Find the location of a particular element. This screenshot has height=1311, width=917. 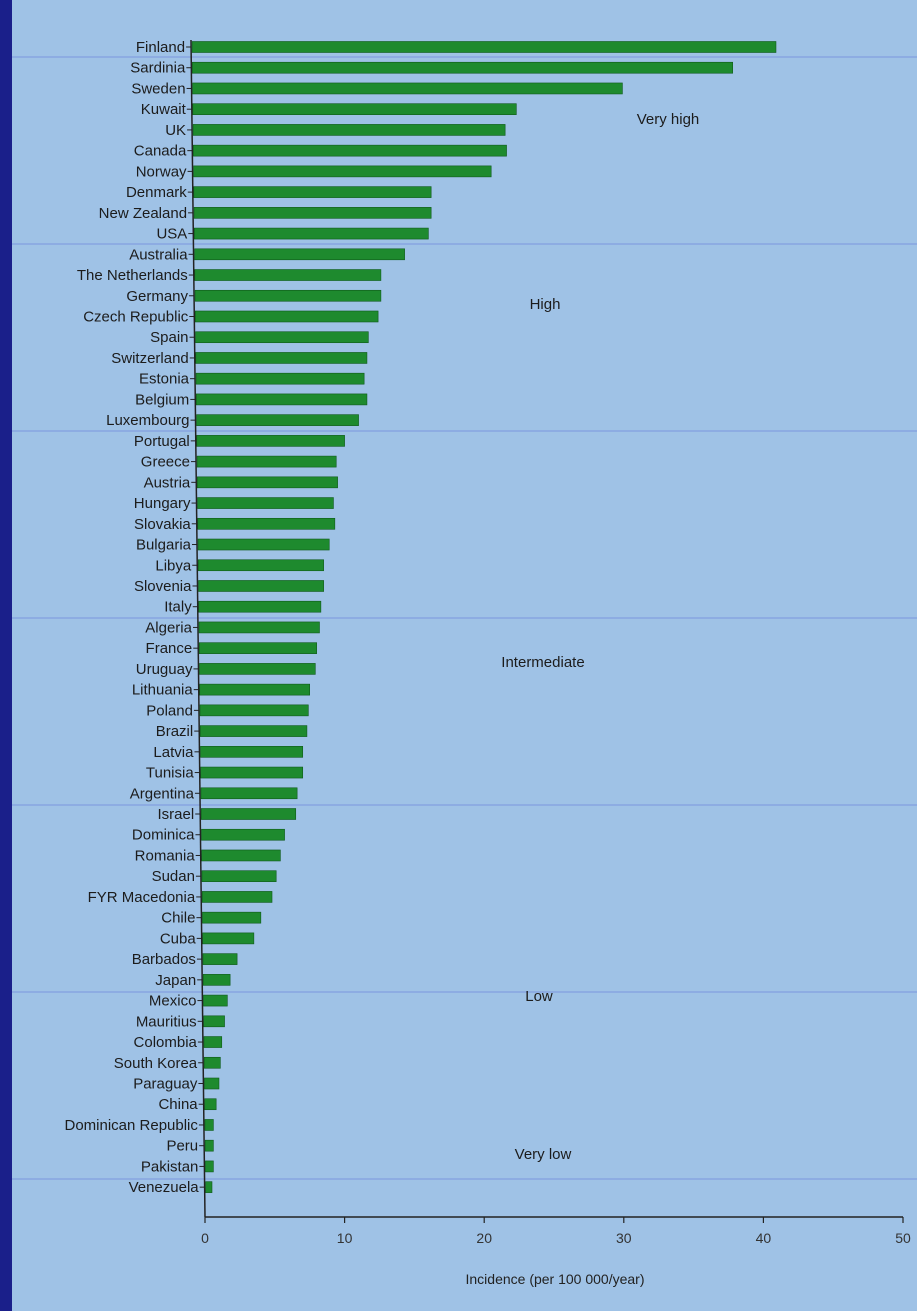

category-label: Belgium is located at coordinates (162, 399).